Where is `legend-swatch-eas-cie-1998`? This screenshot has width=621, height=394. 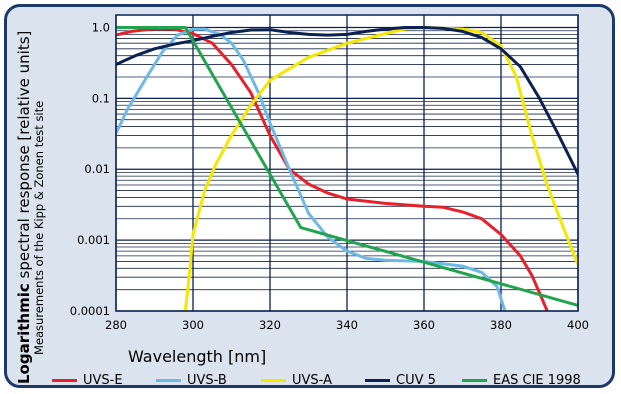 legend-swatch-eas-cie-1998 is located at coordinates (474, 380).